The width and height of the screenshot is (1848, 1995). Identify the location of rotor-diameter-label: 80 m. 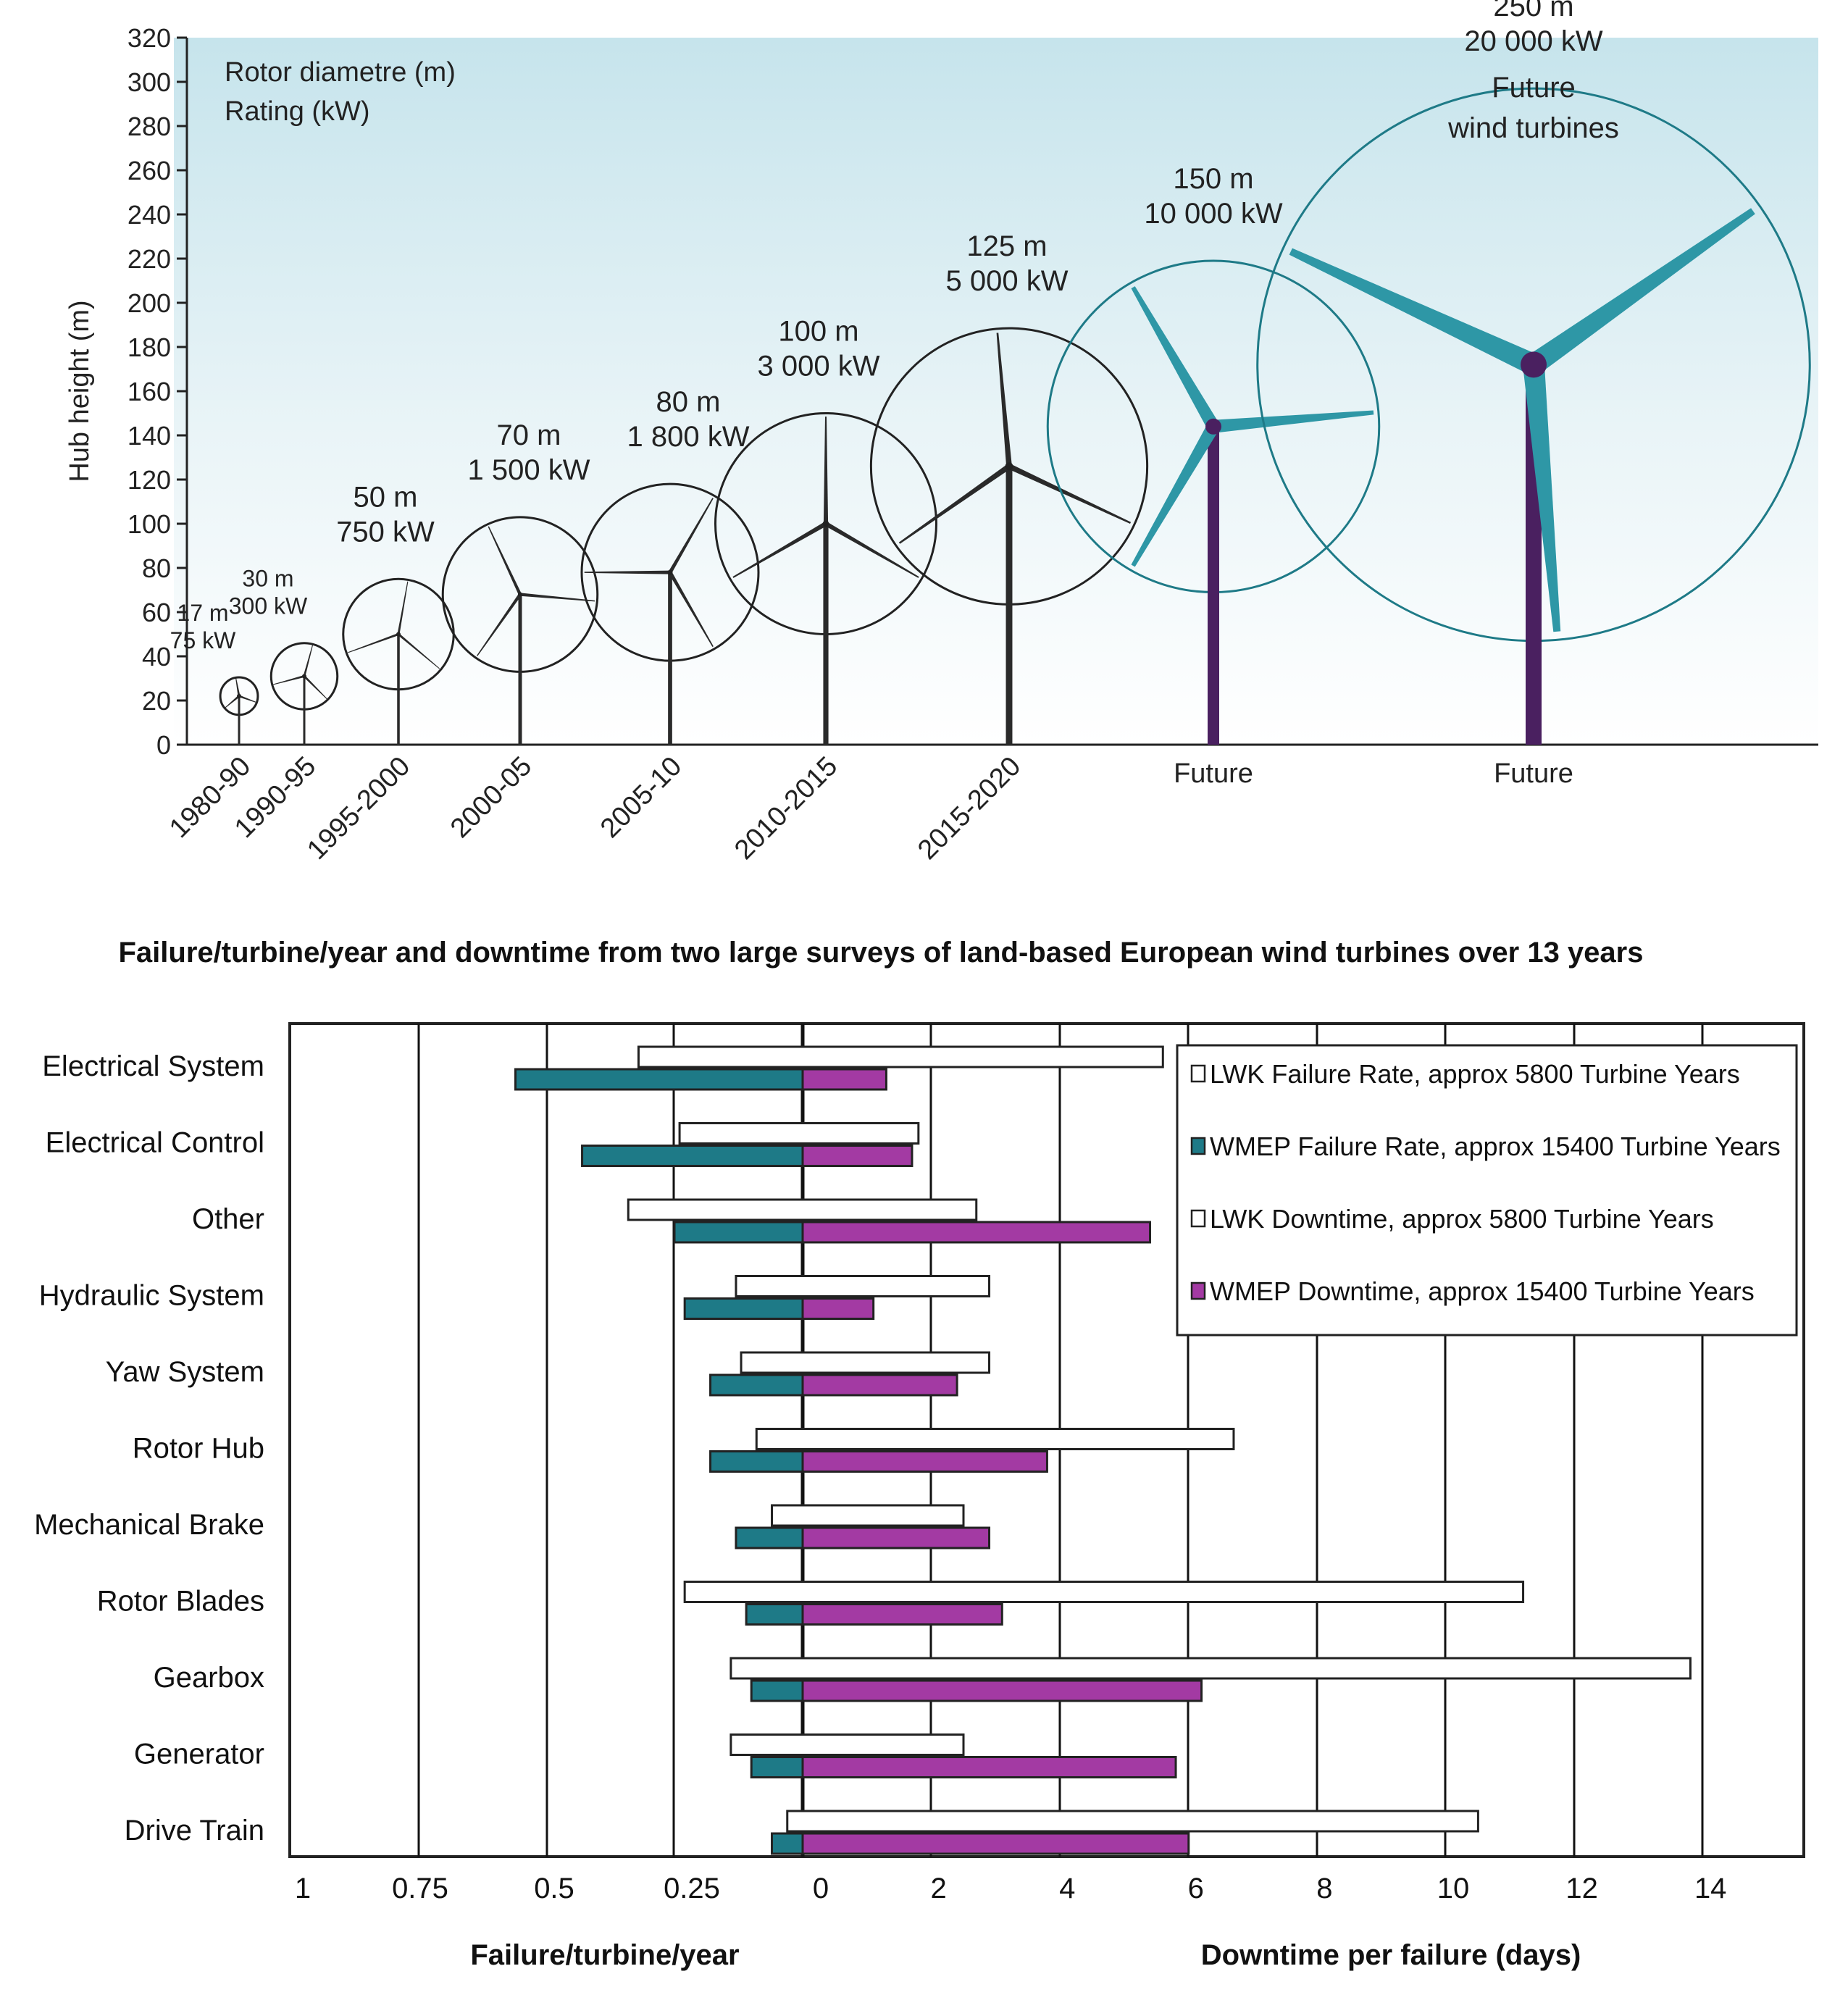
(688, 402).